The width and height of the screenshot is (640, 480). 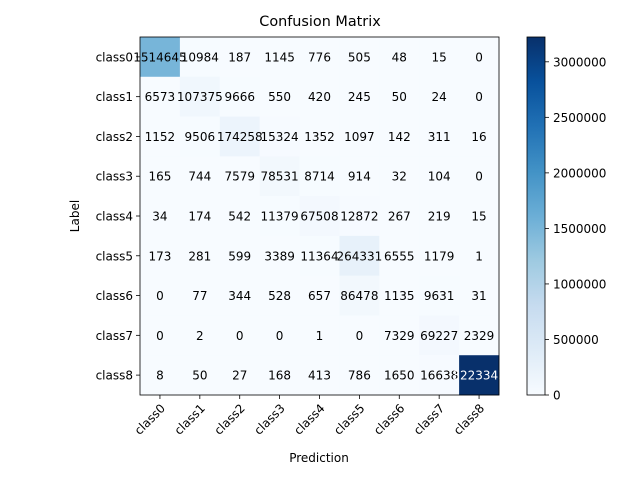 I want to click on cell-value-label: 219, so click(x=439, y=217).